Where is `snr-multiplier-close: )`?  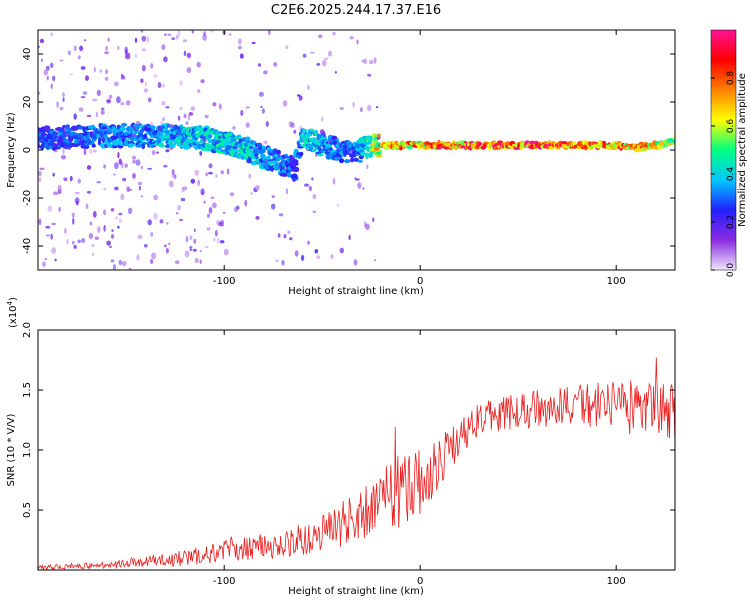 snr-multiplier-close: ) is located at coordinates (13, 299).